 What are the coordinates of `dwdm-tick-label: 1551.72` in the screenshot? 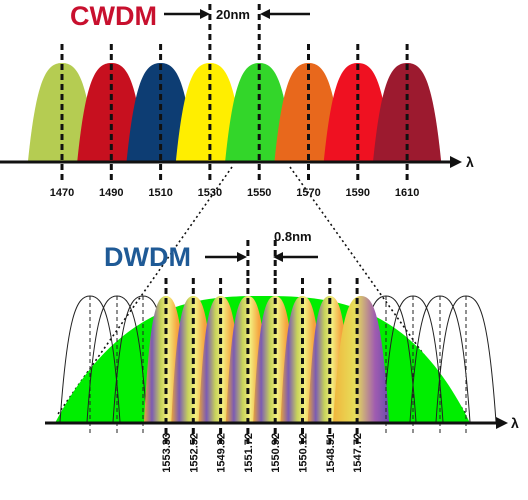 It's located at (249, 453).